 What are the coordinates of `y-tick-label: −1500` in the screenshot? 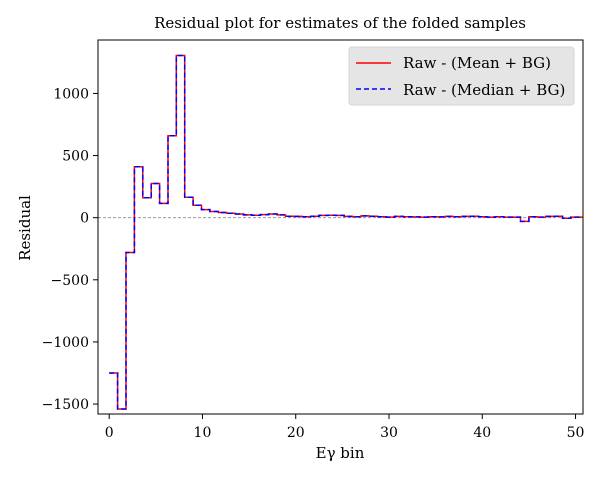 It's located at (65, 405).